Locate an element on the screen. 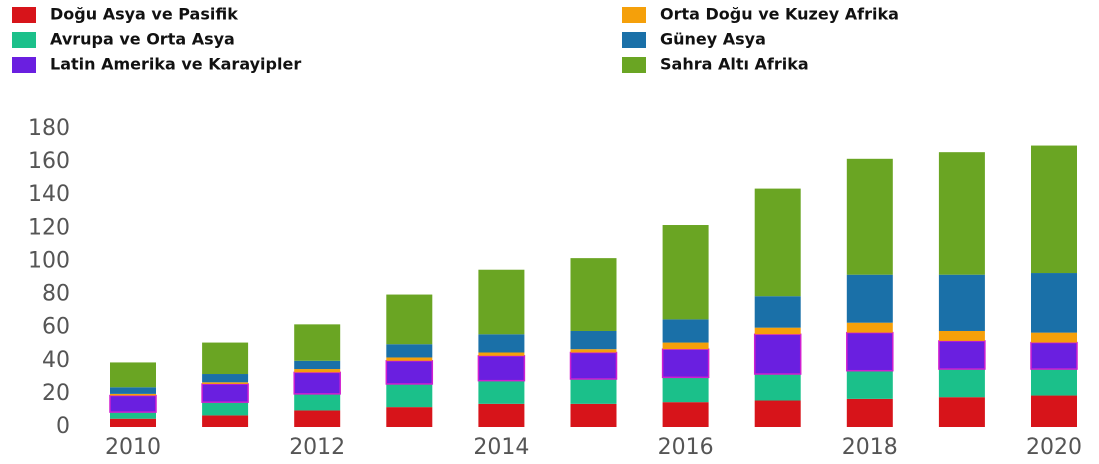 The height and width of the screenshot is (464, 1099). x-tick-label: 2016 is located at coordinates (686, 447).